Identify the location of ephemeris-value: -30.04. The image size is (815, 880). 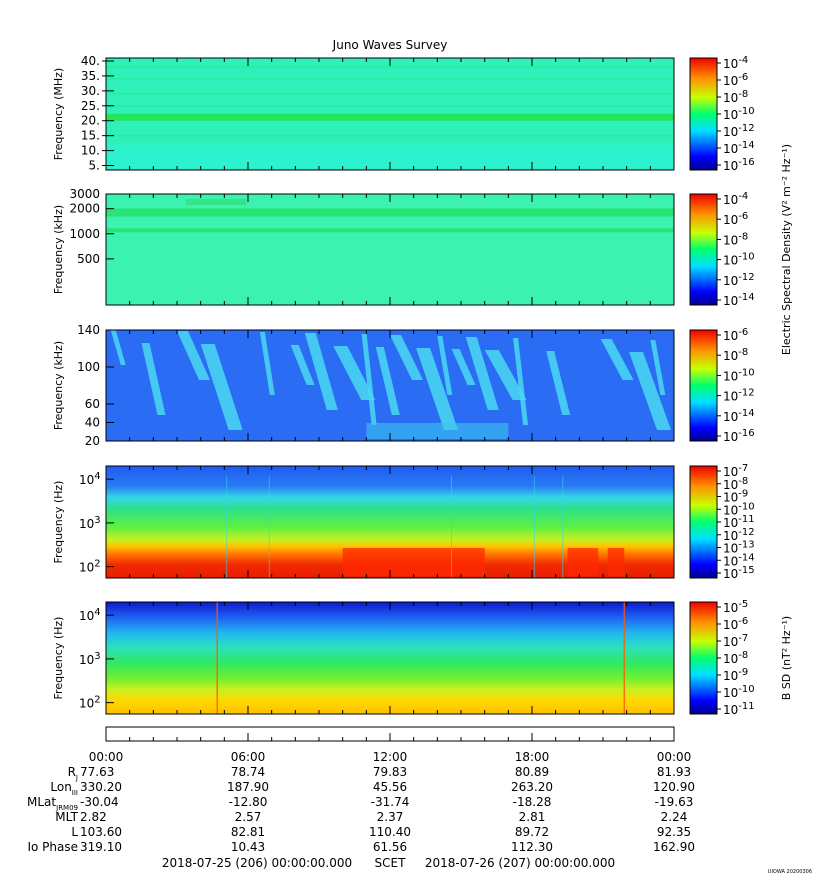
(99, 802).